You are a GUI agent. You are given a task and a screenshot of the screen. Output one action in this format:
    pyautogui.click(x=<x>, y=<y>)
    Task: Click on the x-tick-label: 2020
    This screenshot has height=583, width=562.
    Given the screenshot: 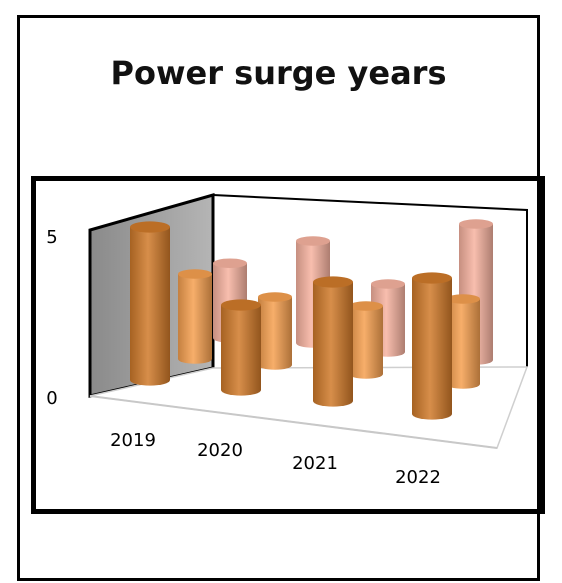 What is the action you would take?
    pyautogui.click(x=220, y=450)
    